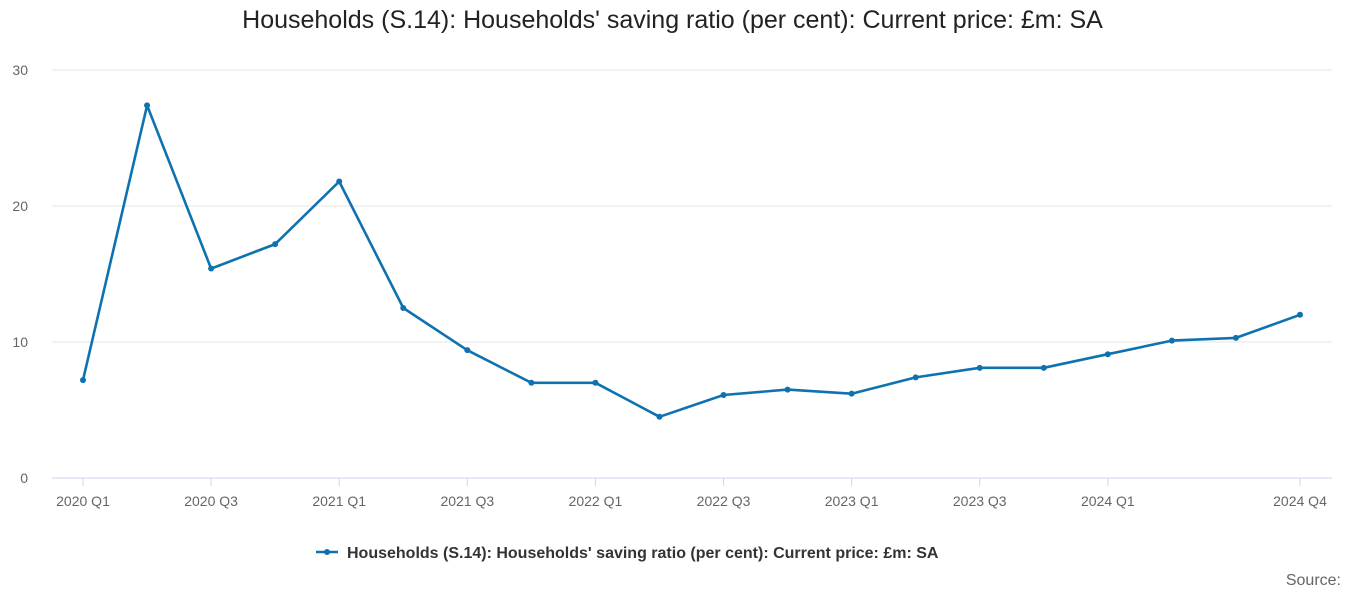 The height and width of the screenshot is (602, 1351). What do you see at coordinates (596, 501) in the screenshot?
I see `x-tick-label: 2022 Q1` at bounding box center [596, 501].